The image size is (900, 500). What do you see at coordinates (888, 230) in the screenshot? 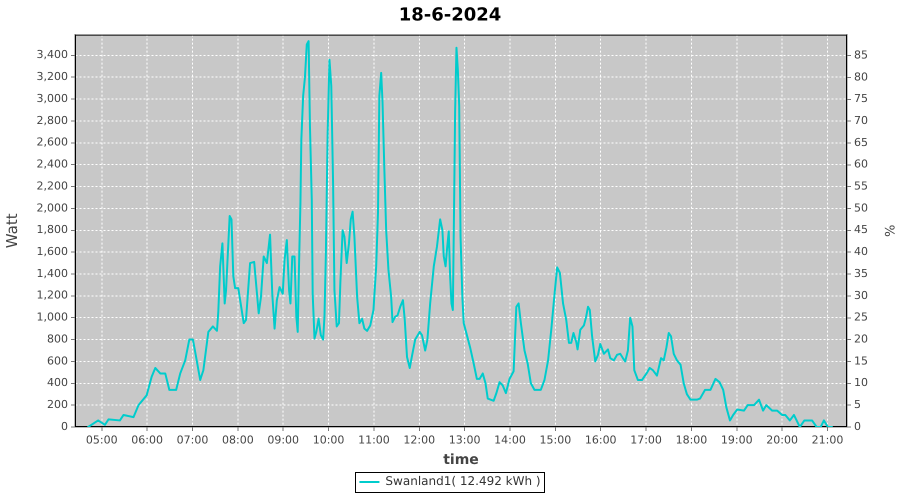
I see `y2-axis-title: %` at bounding box center [888, 230].